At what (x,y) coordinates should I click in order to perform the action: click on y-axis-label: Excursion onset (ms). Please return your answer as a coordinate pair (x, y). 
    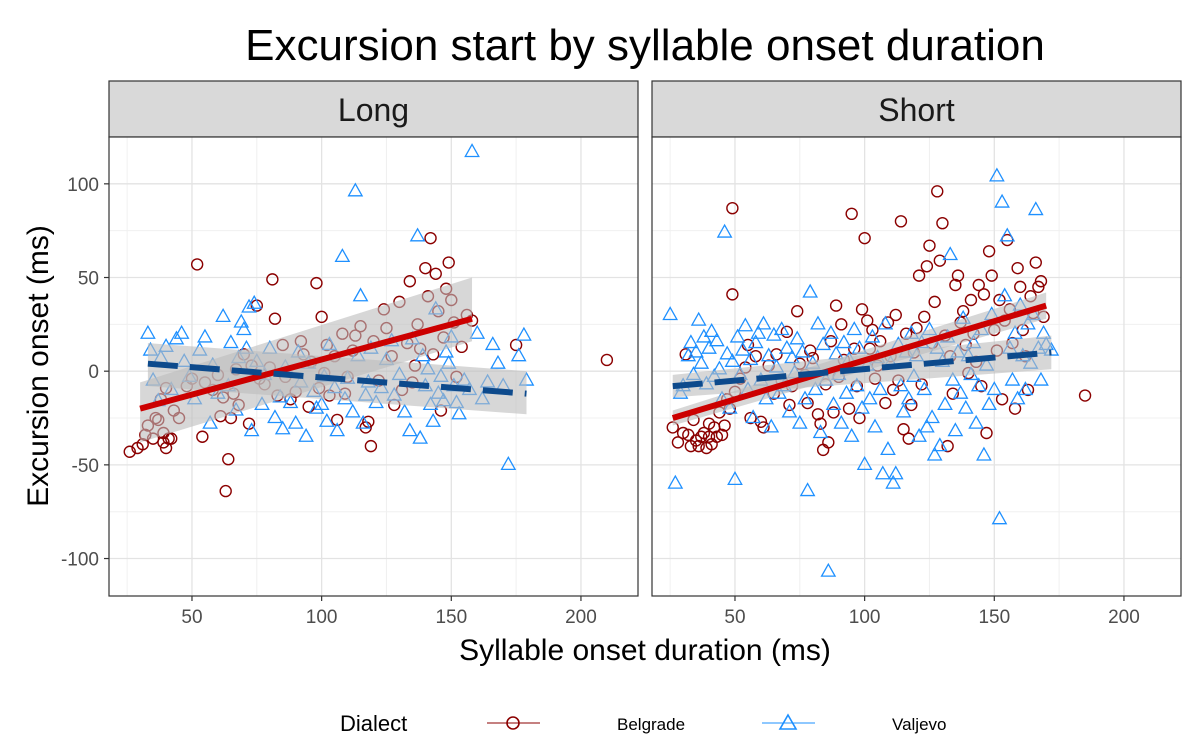
    Looking at the image, I should click on (38, 366).